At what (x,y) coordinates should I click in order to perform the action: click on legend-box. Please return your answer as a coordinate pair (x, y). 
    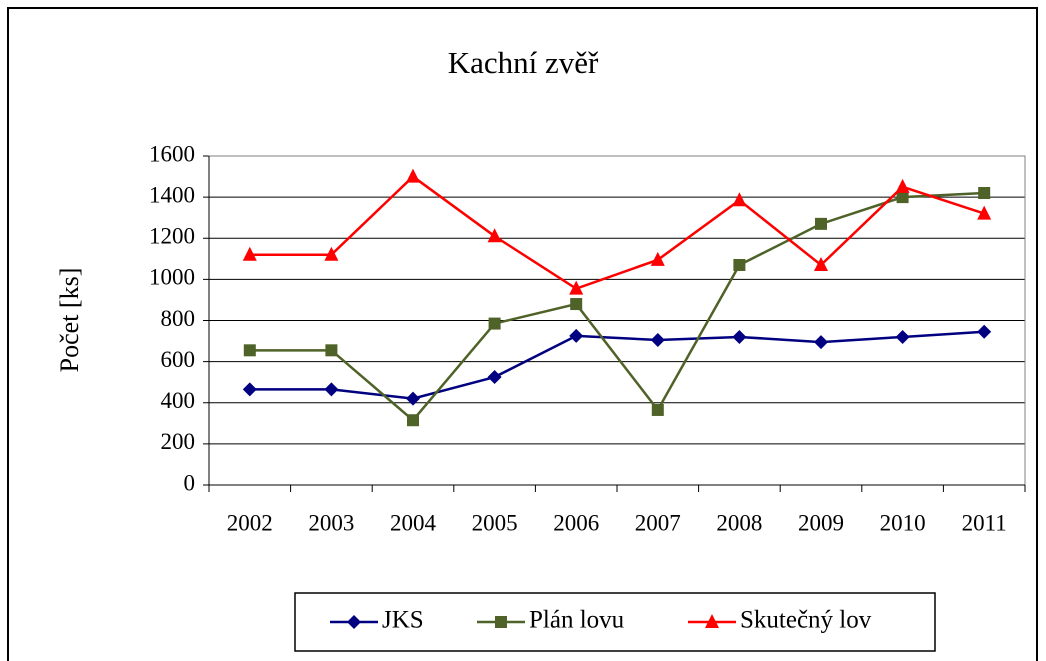
    Looking at the image, I should click on (615, 622).